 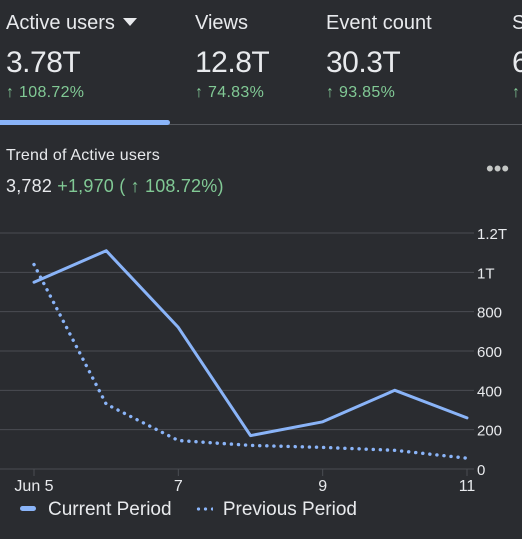 I want to click on more-options-icon: •••, so click(x=498, y=168).